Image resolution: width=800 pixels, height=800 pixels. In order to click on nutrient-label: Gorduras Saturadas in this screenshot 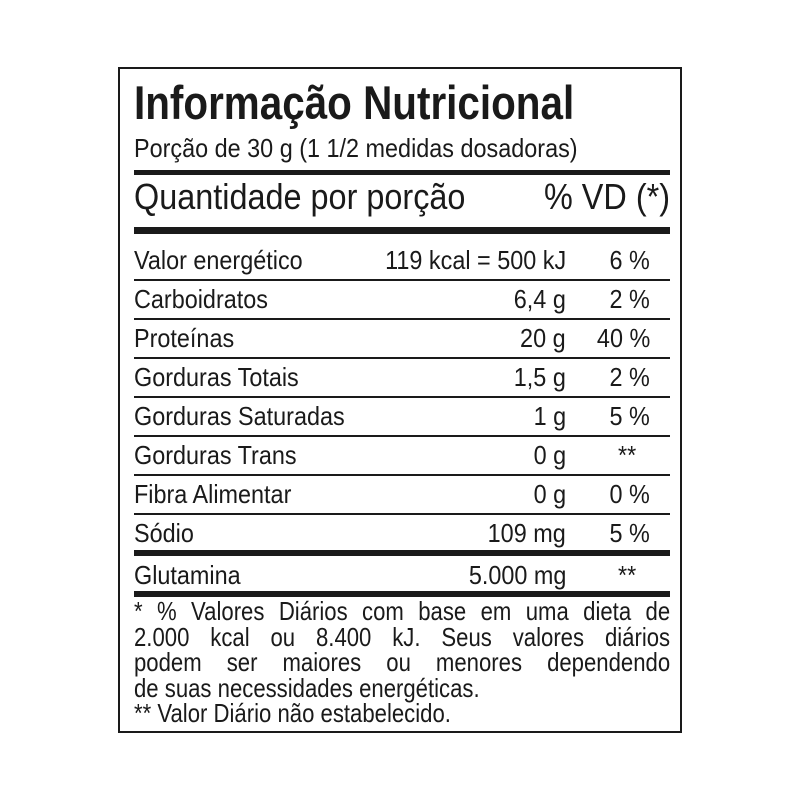, I will do `click(239, 416)`.